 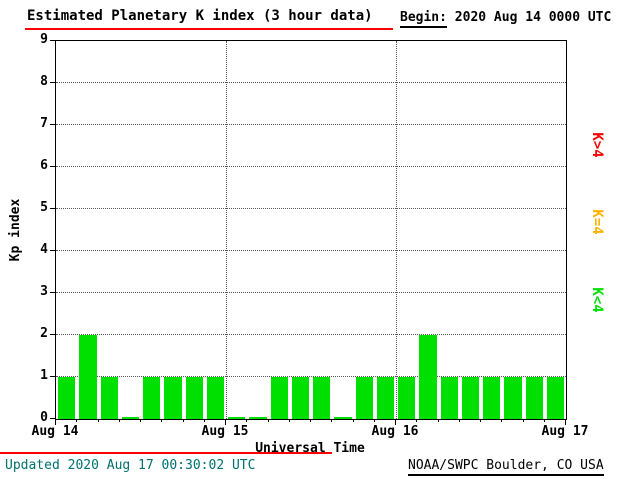 What do you see at coordinates (55, 431) in the screenshot?
I see `x-axis-tick-label: Aug 14` at bounding box center [55, 431].